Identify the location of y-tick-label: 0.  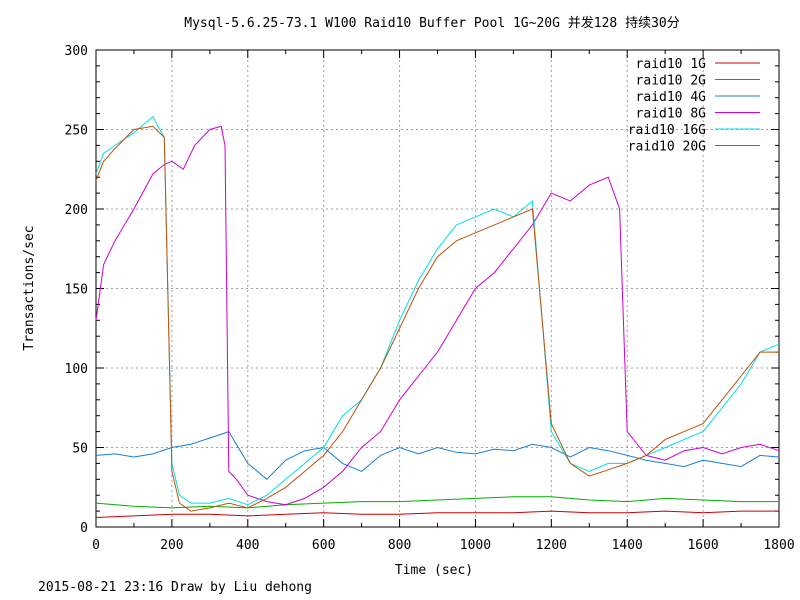
(84, 528).